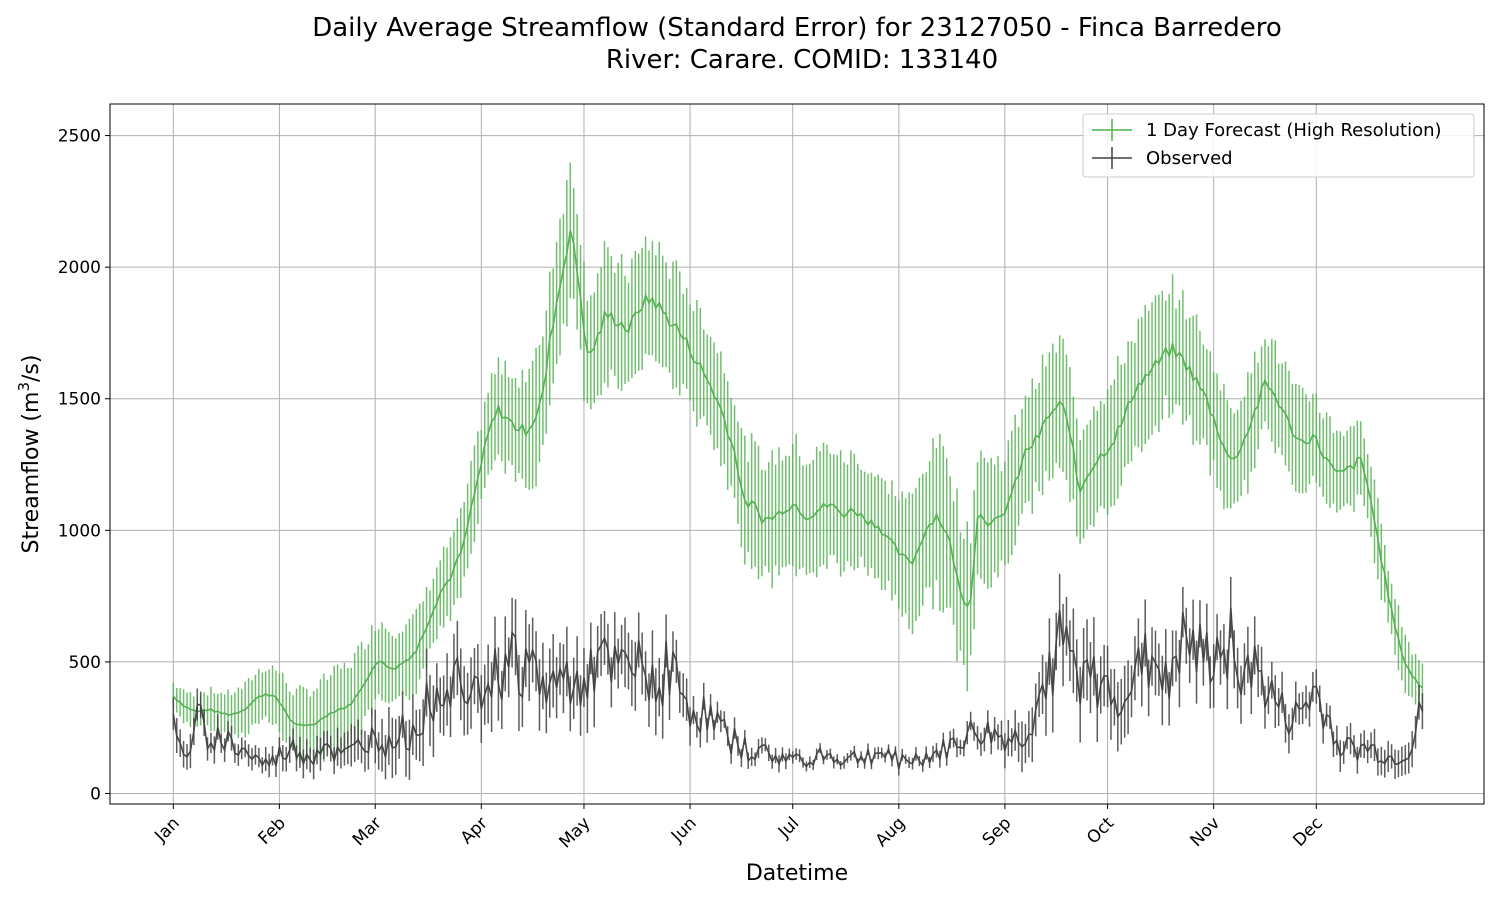 Image resolution: width=1500 pixels, height=900 pixels. I want to click on legend-box, so click(1278, 145).